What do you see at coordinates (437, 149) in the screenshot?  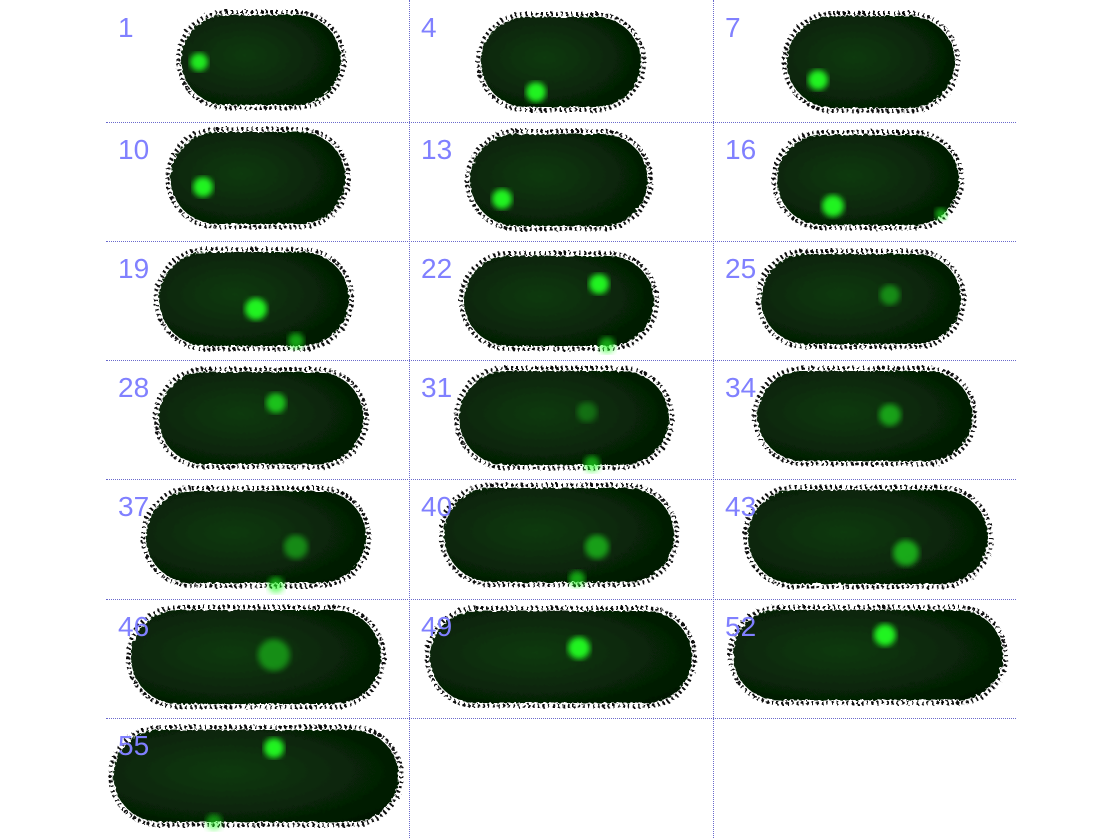 I see `frame-number-label: 13` at bounding box center [437, 149].